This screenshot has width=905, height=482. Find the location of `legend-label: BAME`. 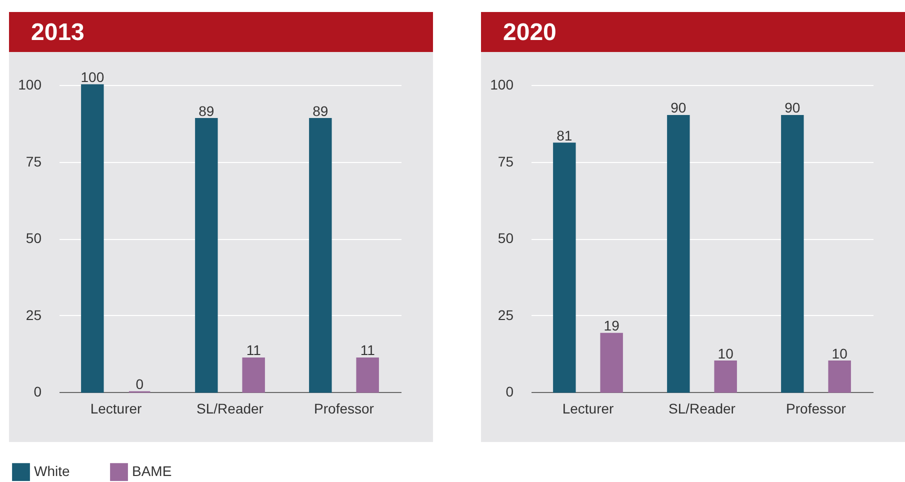

legend-label: BAME is located at coordinates (152, 471).